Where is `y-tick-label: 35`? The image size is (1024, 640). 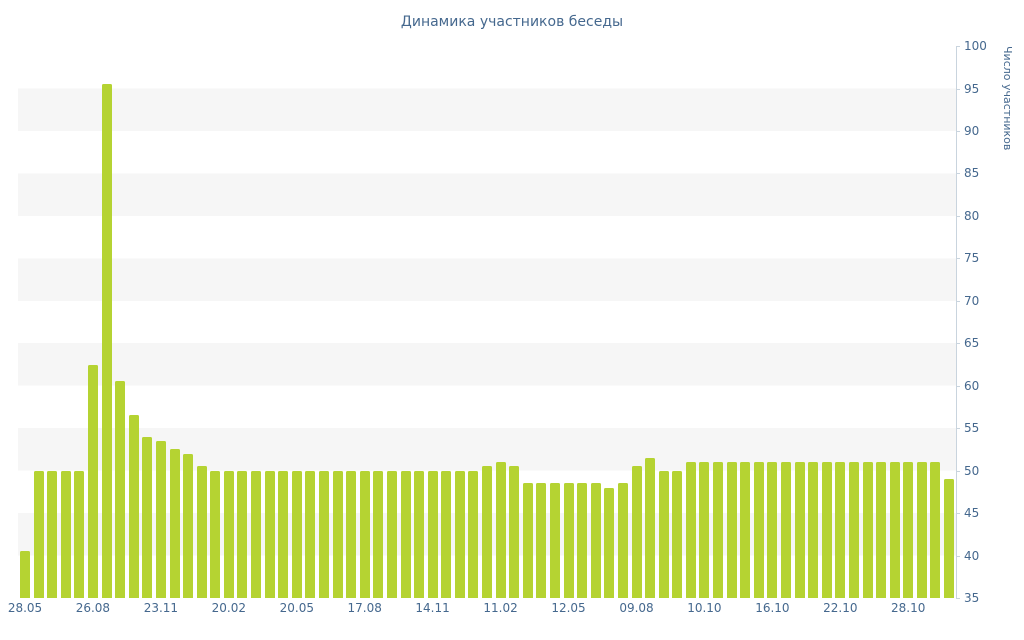 y-tick-label: 35 is located at coordinates (972, 598).